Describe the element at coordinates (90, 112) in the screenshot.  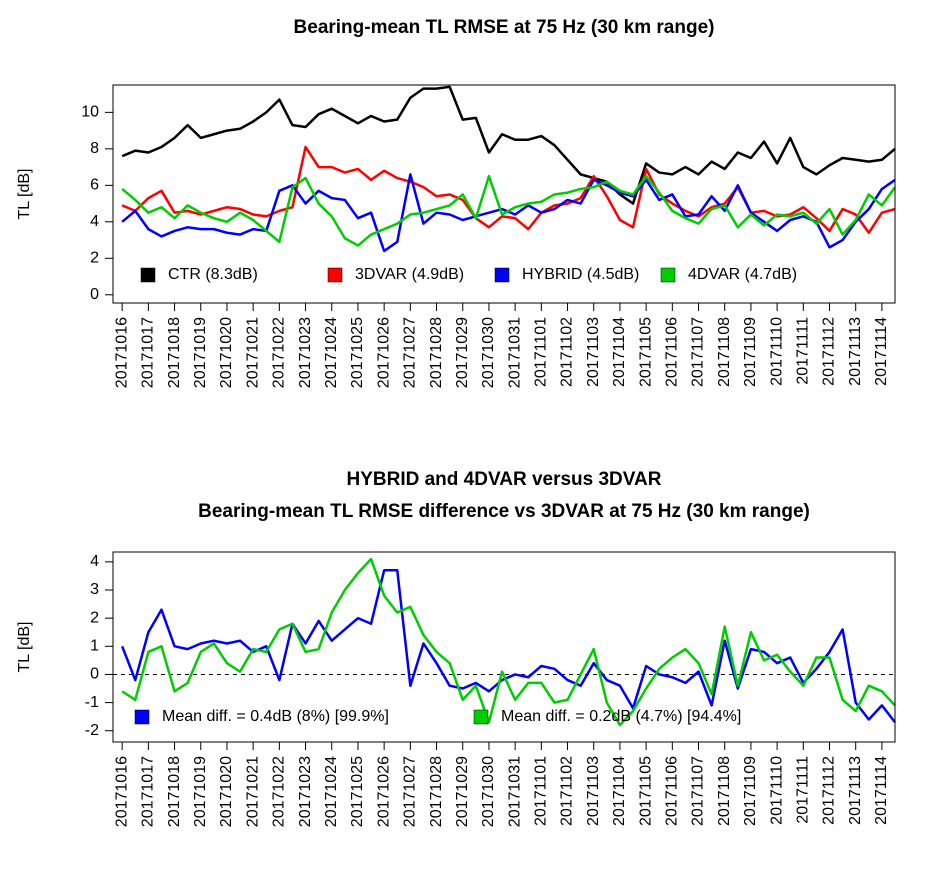
I see `y-tick-label: 10` at that location.